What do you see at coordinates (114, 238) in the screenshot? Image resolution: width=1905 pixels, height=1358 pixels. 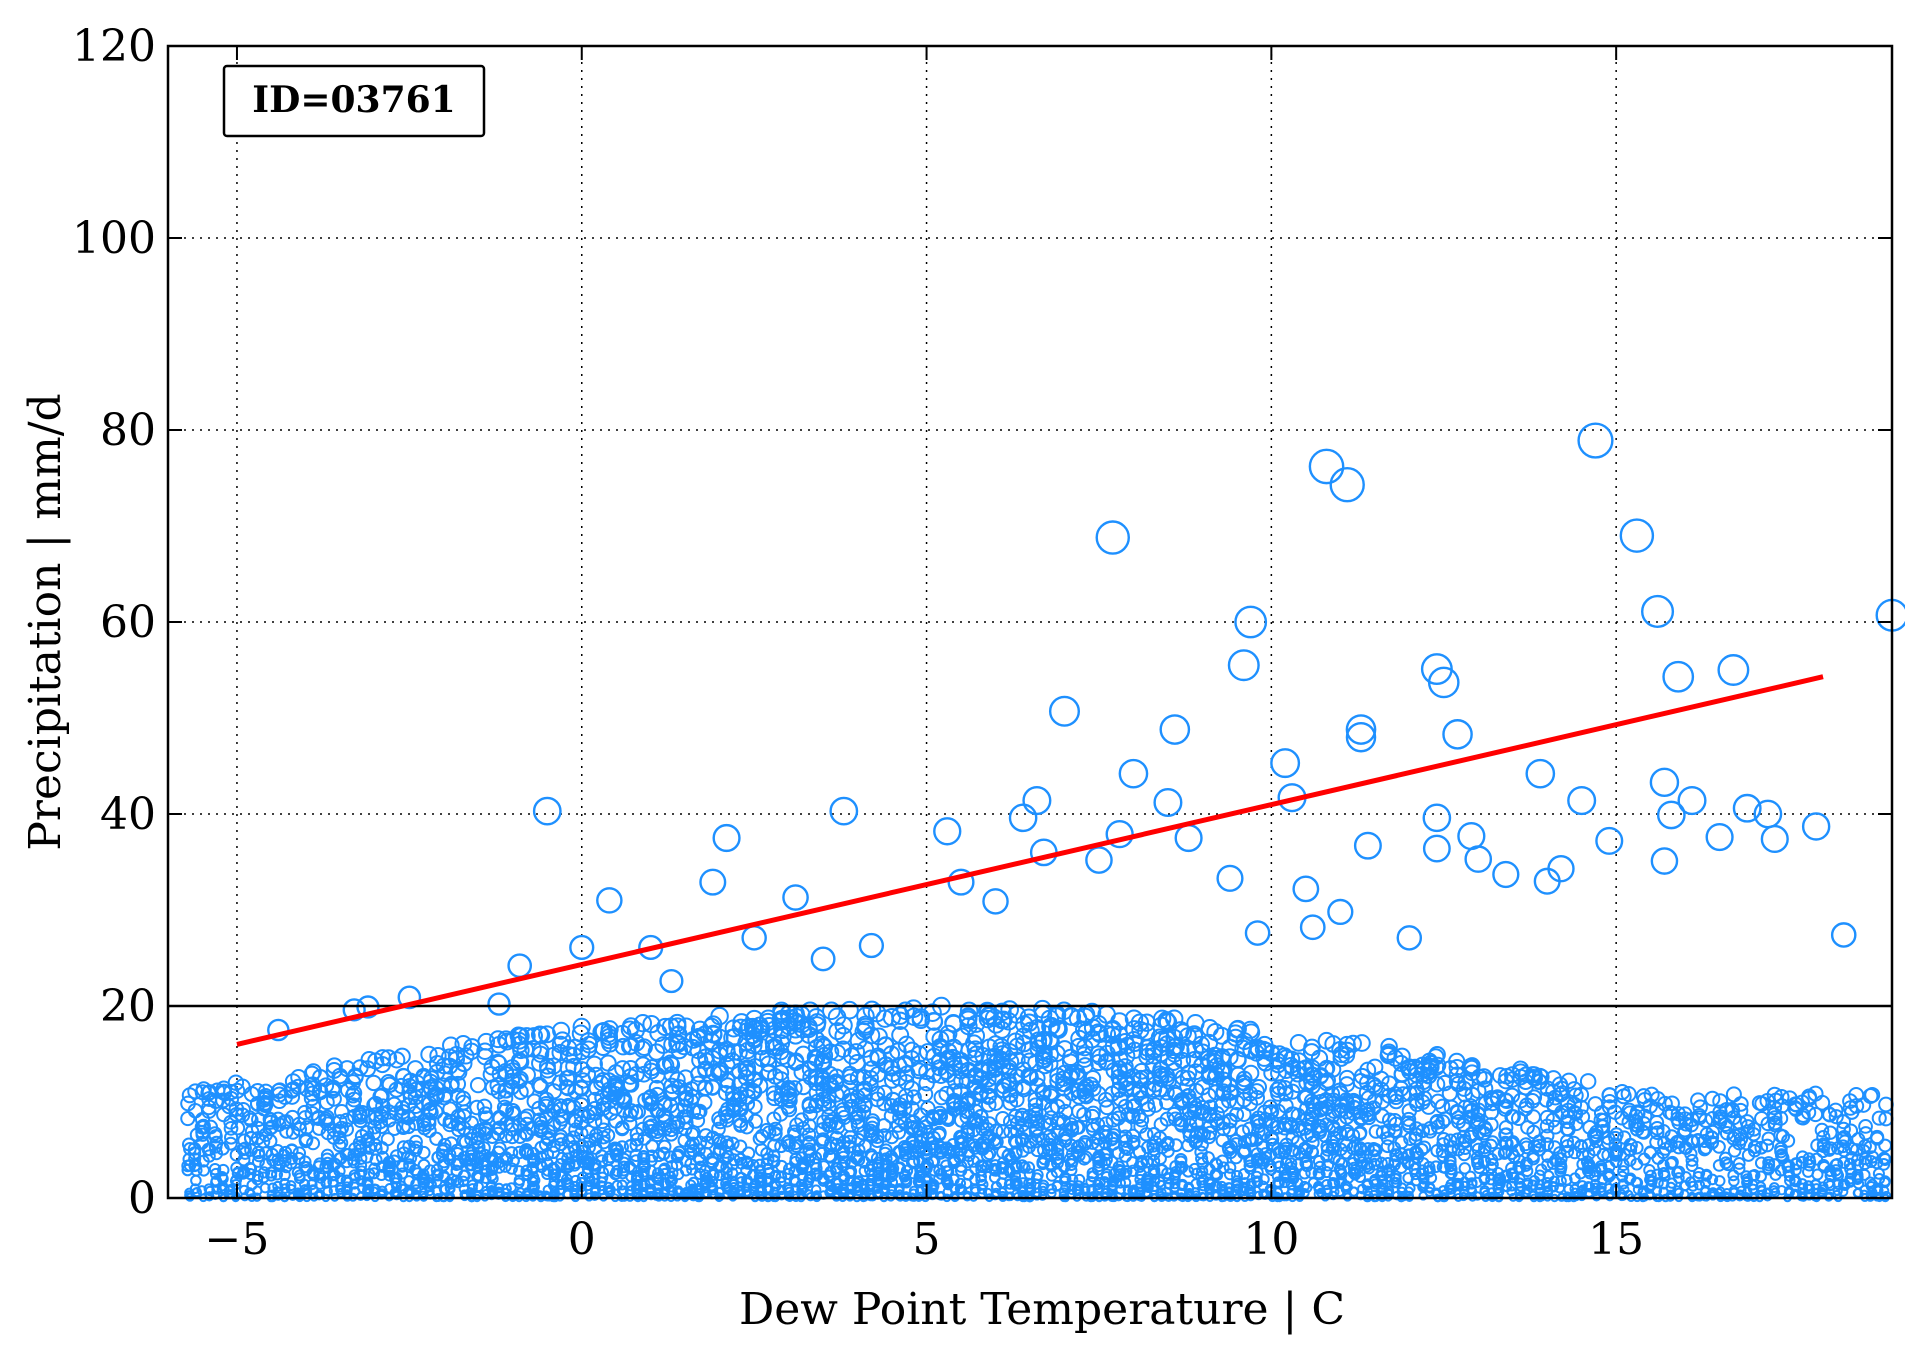 I see `y-tick-label: 100` at bounding box center [114, 238].